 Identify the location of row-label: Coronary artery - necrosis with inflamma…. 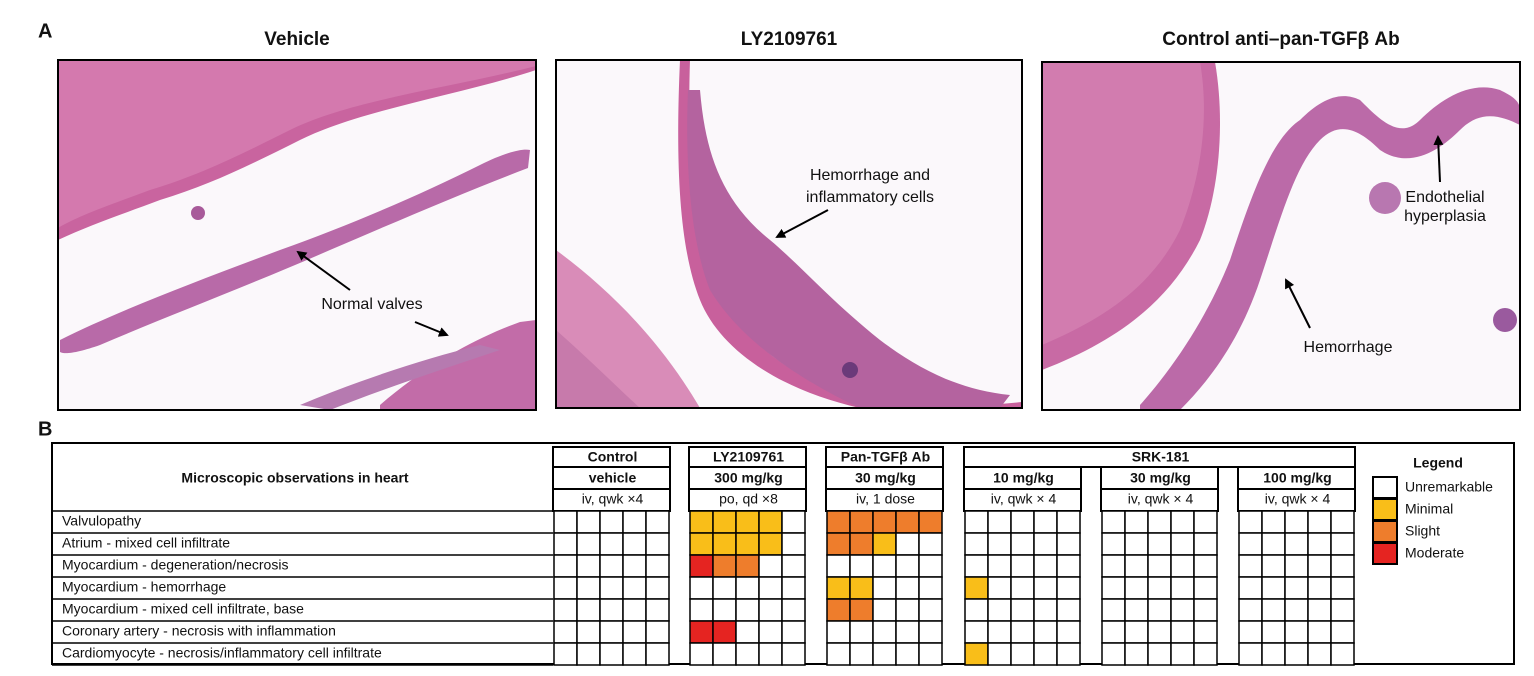
(199, 631).